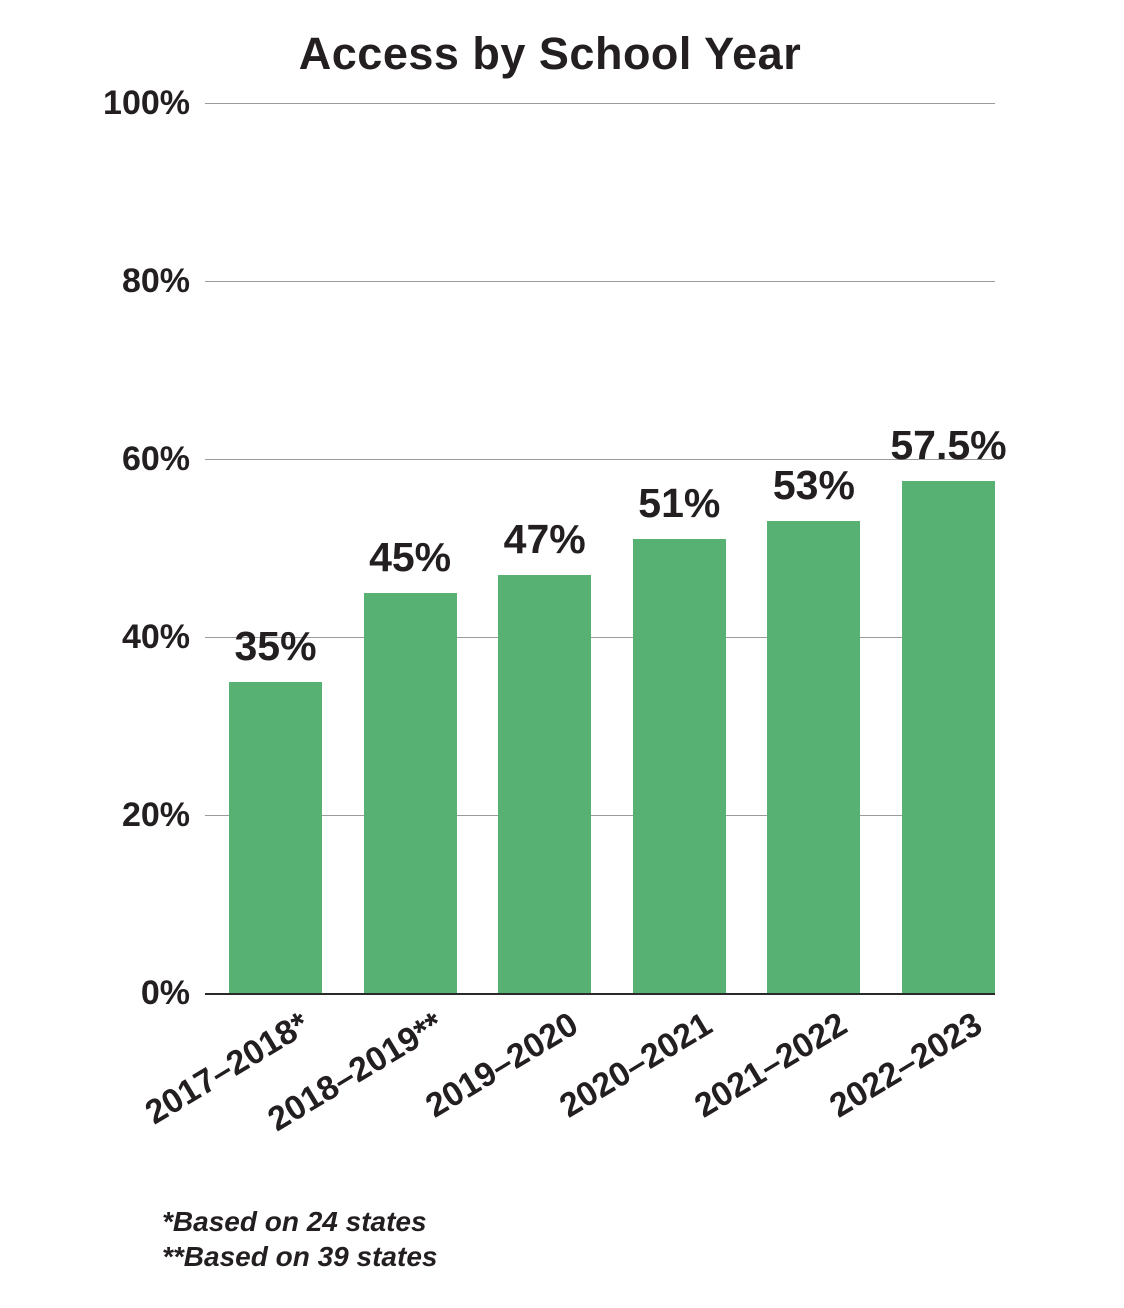 The width and height of the screenshot is (1124, 1308). What do you see at coordinates (275, 837) in the screenshot?
I see `bar-2017–2018*` at bounding box center [275, 837].